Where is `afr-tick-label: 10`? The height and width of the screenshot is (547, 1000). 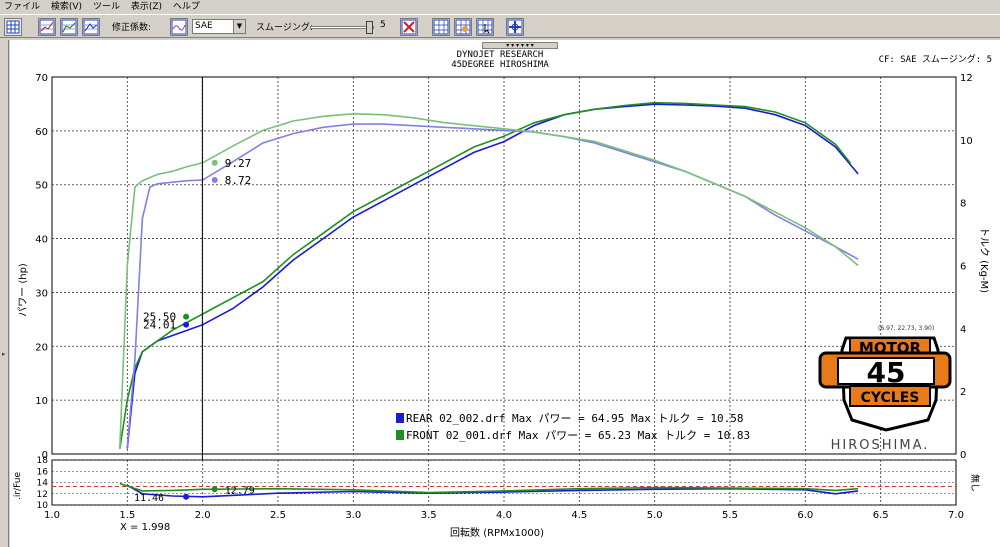 afr-tick-label: 10 is located at coordinates (43, 506).